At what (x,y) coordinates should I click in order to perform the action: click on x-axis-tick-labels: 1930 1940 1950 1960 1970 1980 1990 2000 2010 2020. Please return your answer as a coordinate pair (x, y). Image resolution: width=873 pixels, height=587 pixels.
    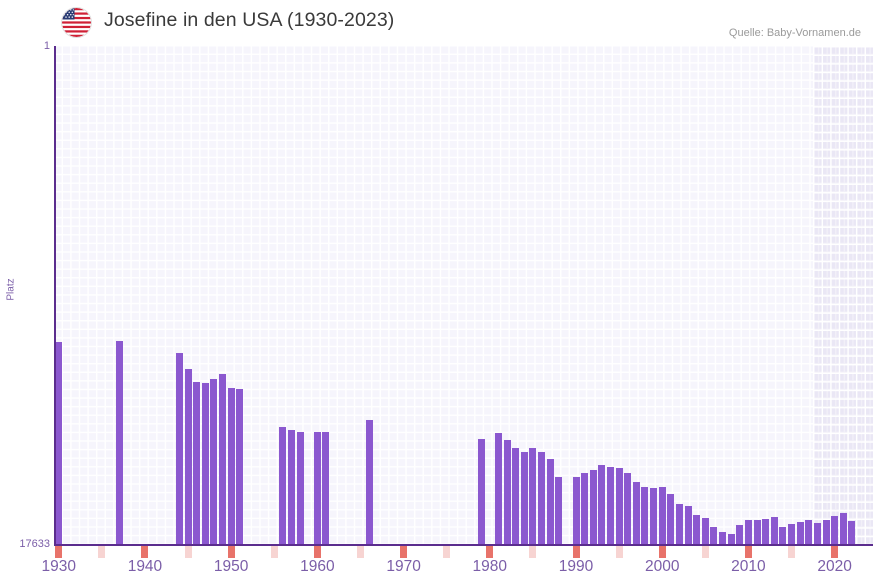
    Looking at the image, I should click on (457, 571).